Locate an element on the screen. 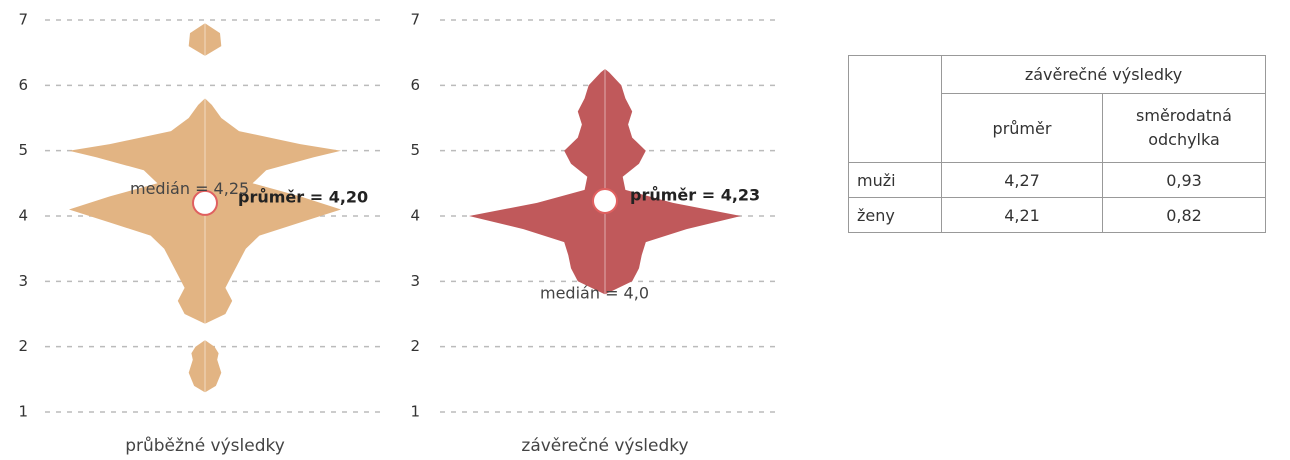 The height and width of the screenshot is (460, 1290). cell: muži is located at coordinates (895, 180).